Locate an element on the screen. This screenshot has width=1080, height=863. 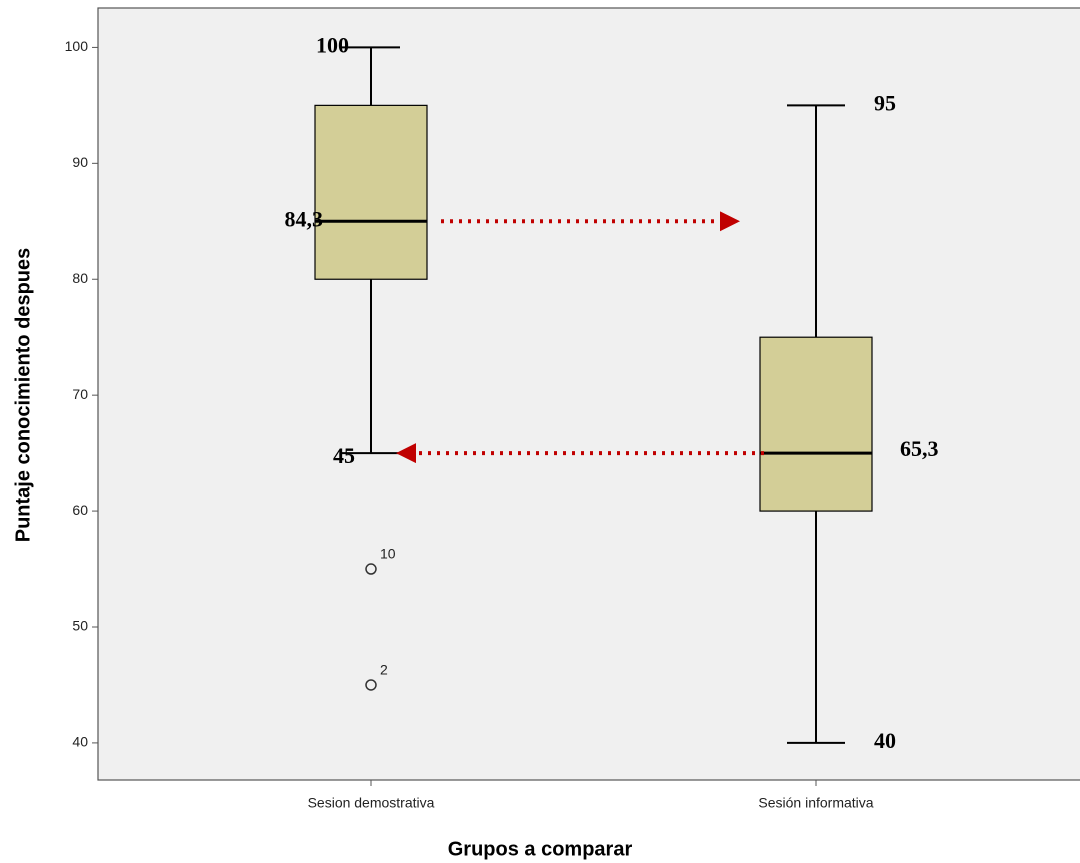
annotation: 95 is located at coordinates (885, 102).